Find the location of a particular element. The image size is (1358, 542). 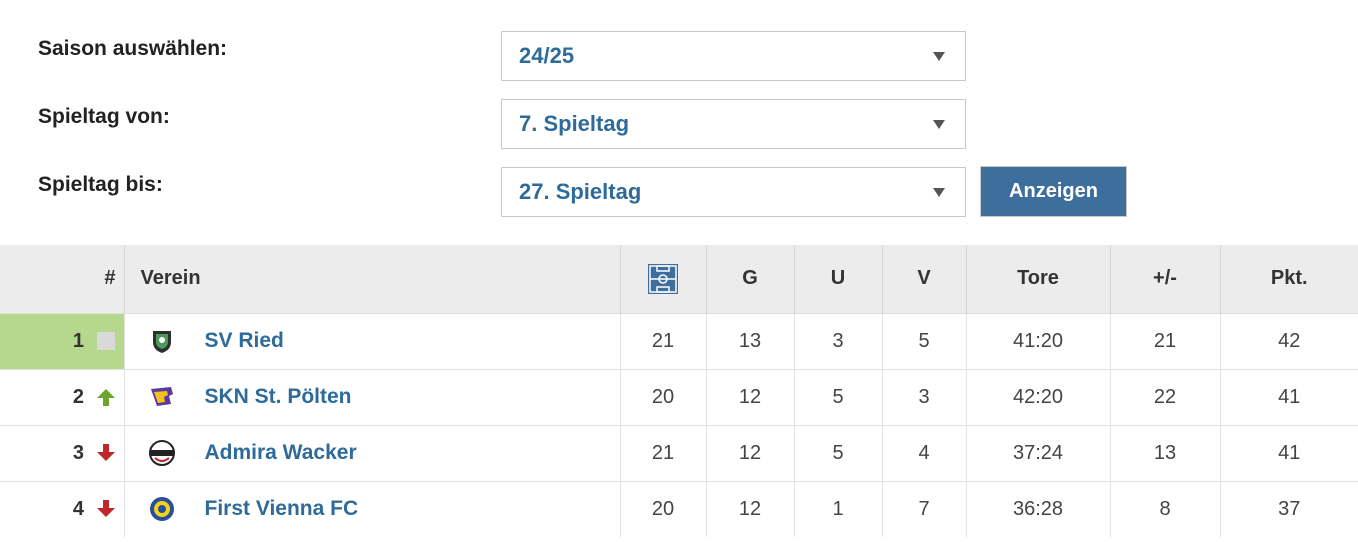

table-row: 1 SV Ried 21 13 3 5 41:20 21 42 is located at coordinates (679, 341).